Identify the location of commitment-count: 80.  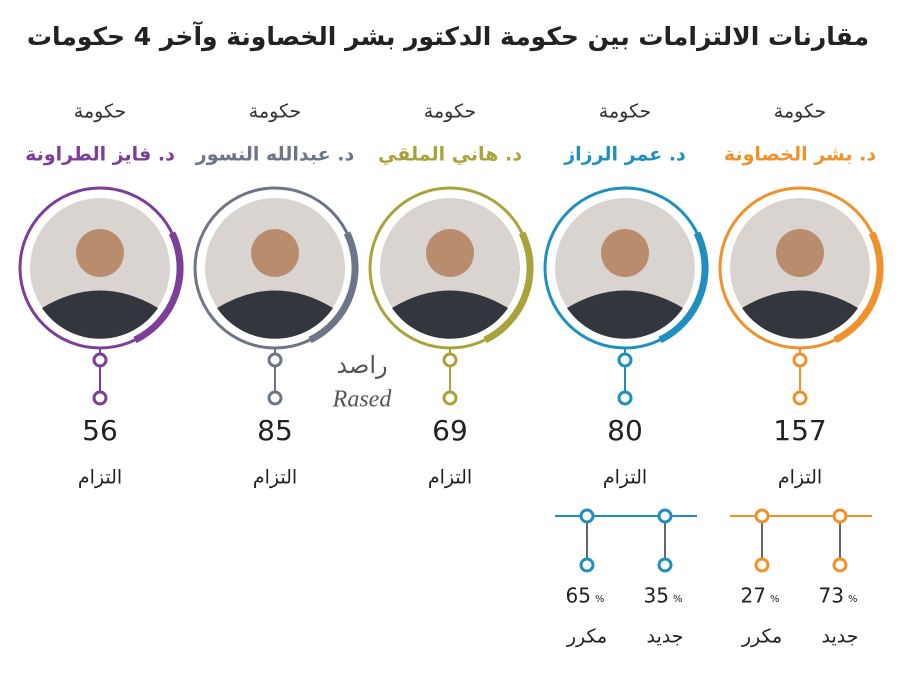
(625, 430).